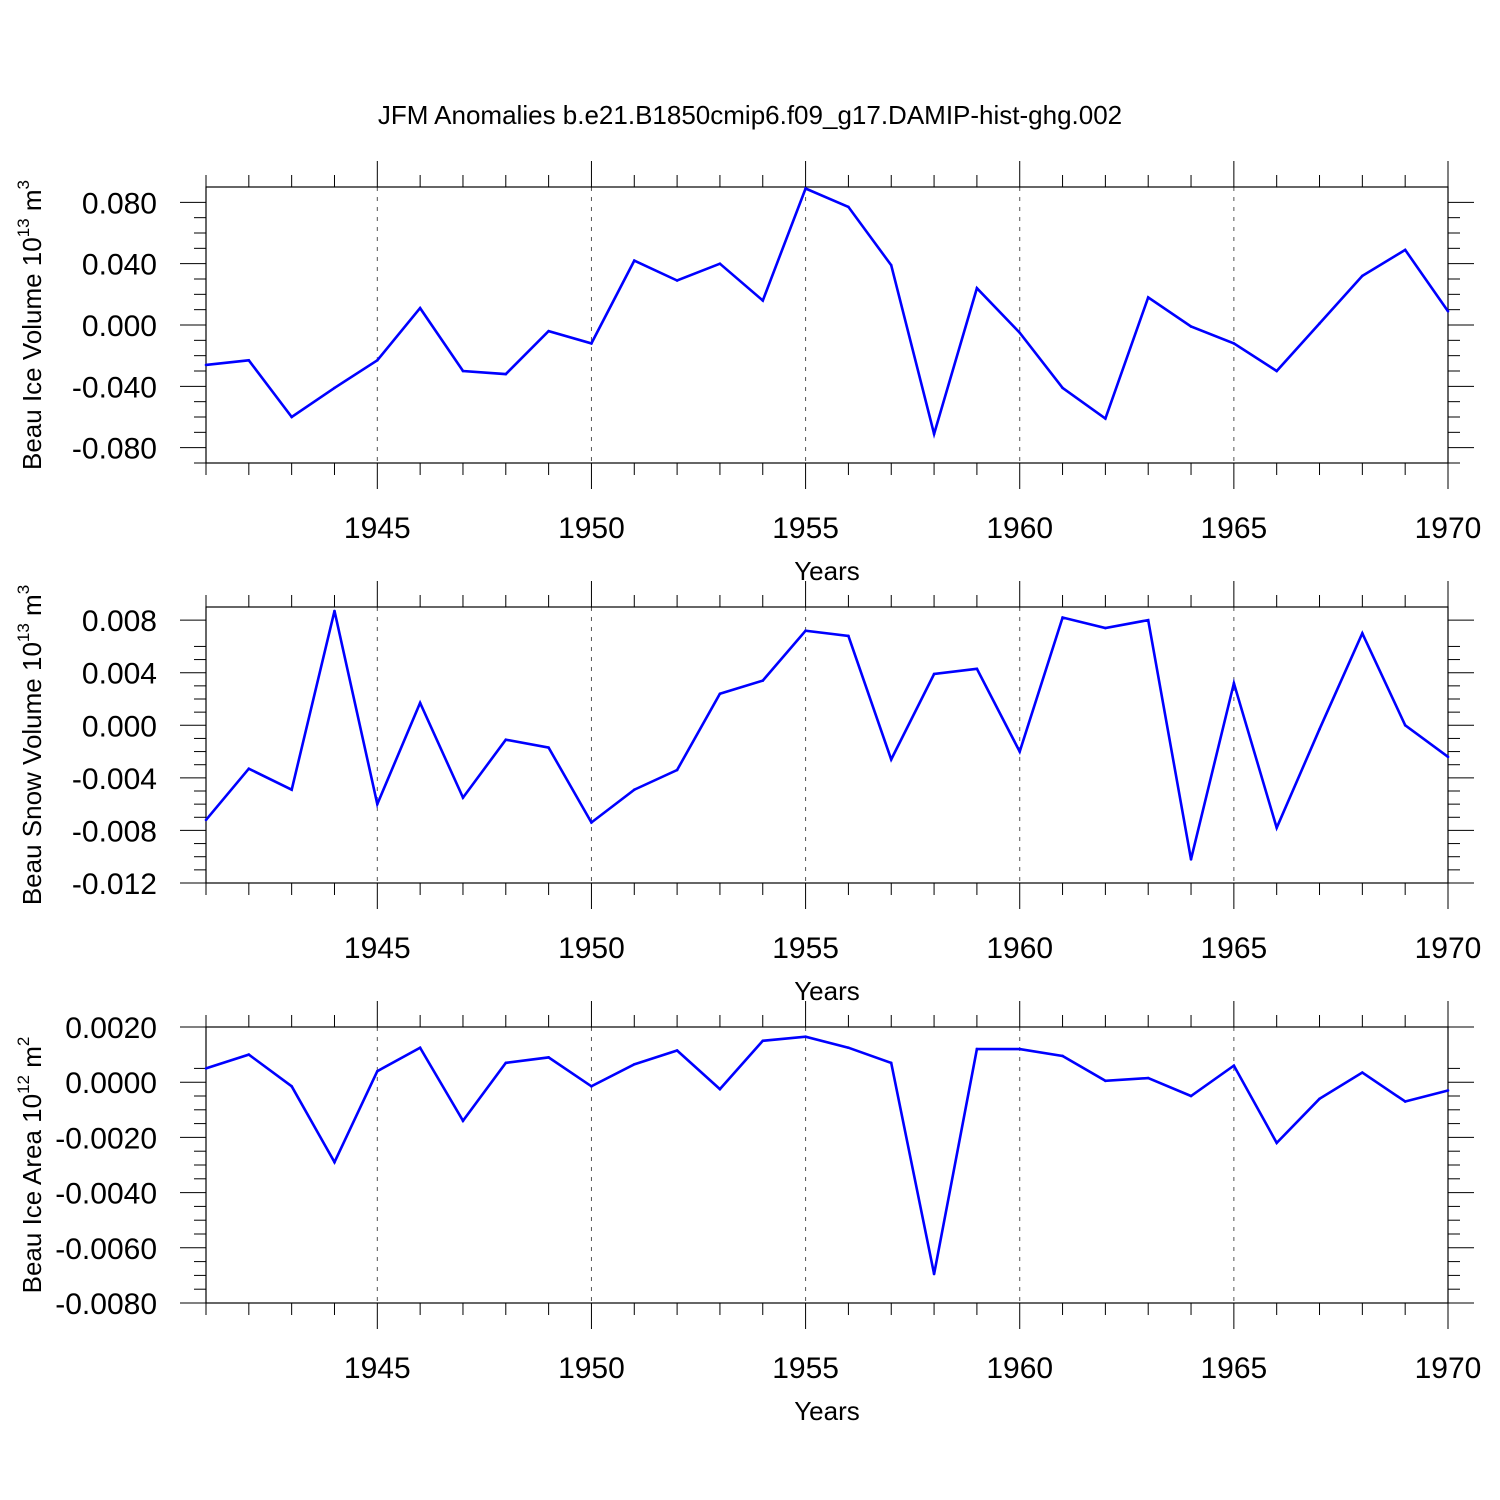 The height and width of the screenshot is (1500, 1500). I want to click on y-axis-title-part: Beau Snow Volume 10, so click(32, 773).